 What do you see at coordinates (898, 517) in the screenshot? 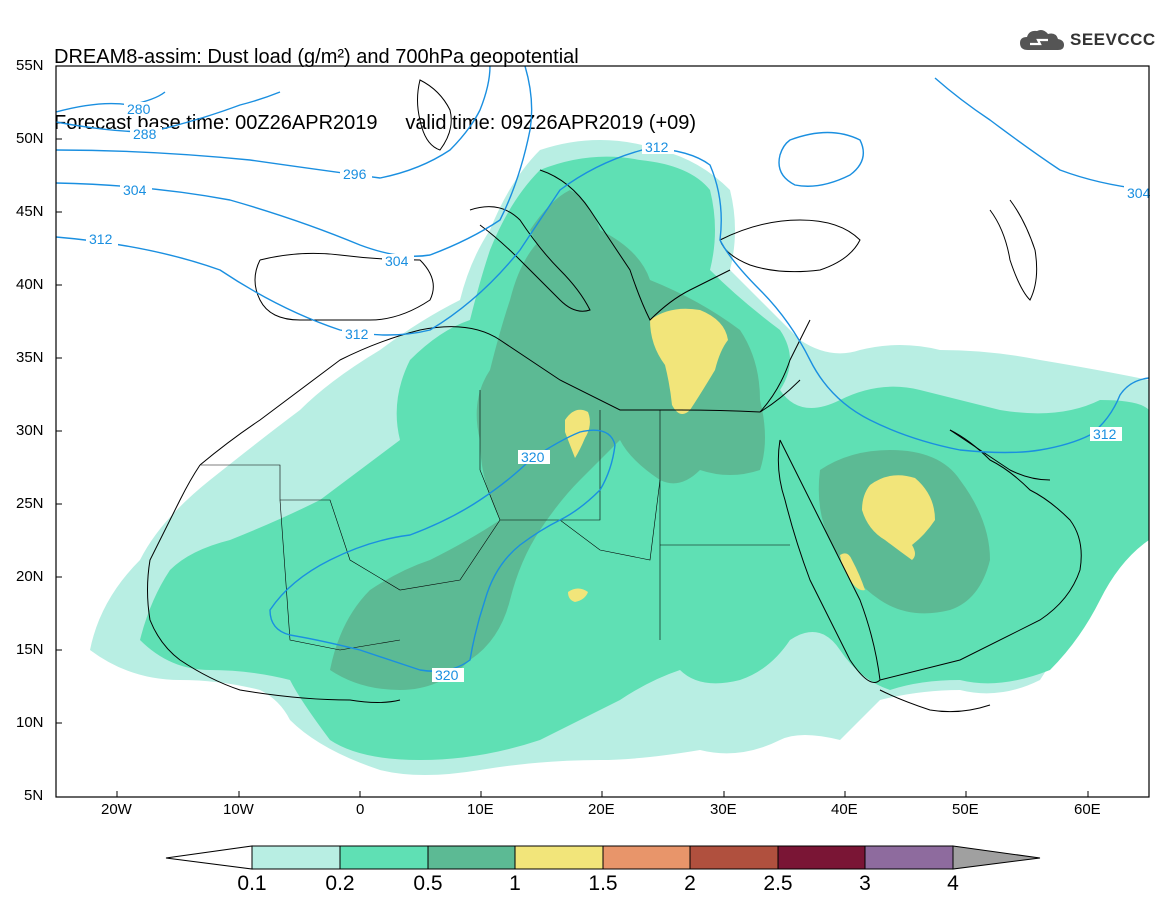
I see `dust-region-high-arabia` at bounding box center [898, 517].